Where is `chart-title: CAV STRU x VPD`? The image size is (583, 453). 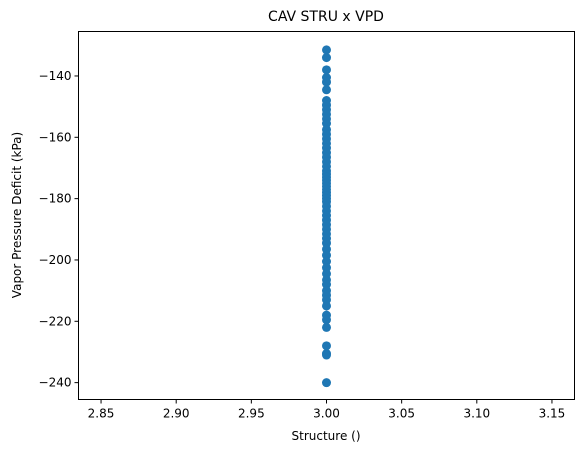 chart-title: CAV STRU x VPD is located at coordinates (326, 17).